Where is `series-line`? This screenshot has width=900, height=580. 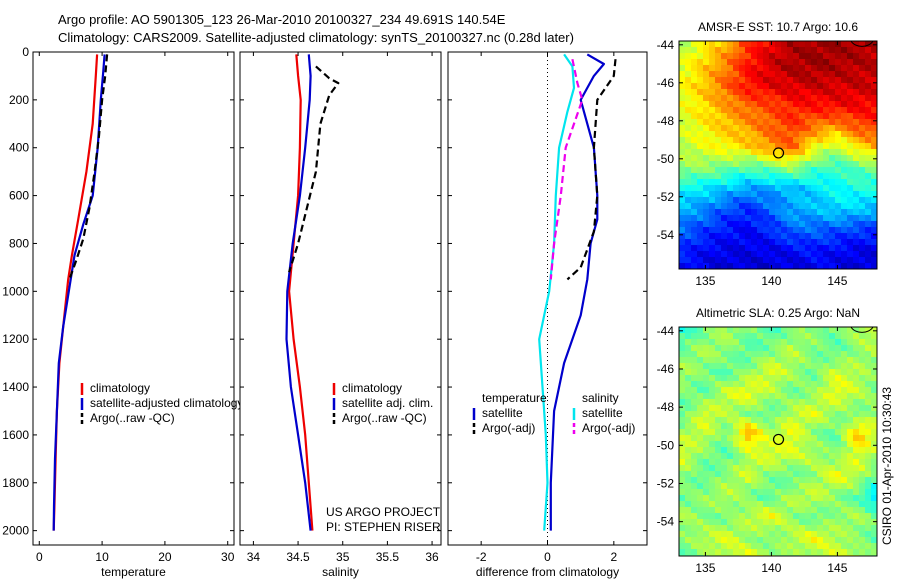 series-line is located at coordinates (75, 292).